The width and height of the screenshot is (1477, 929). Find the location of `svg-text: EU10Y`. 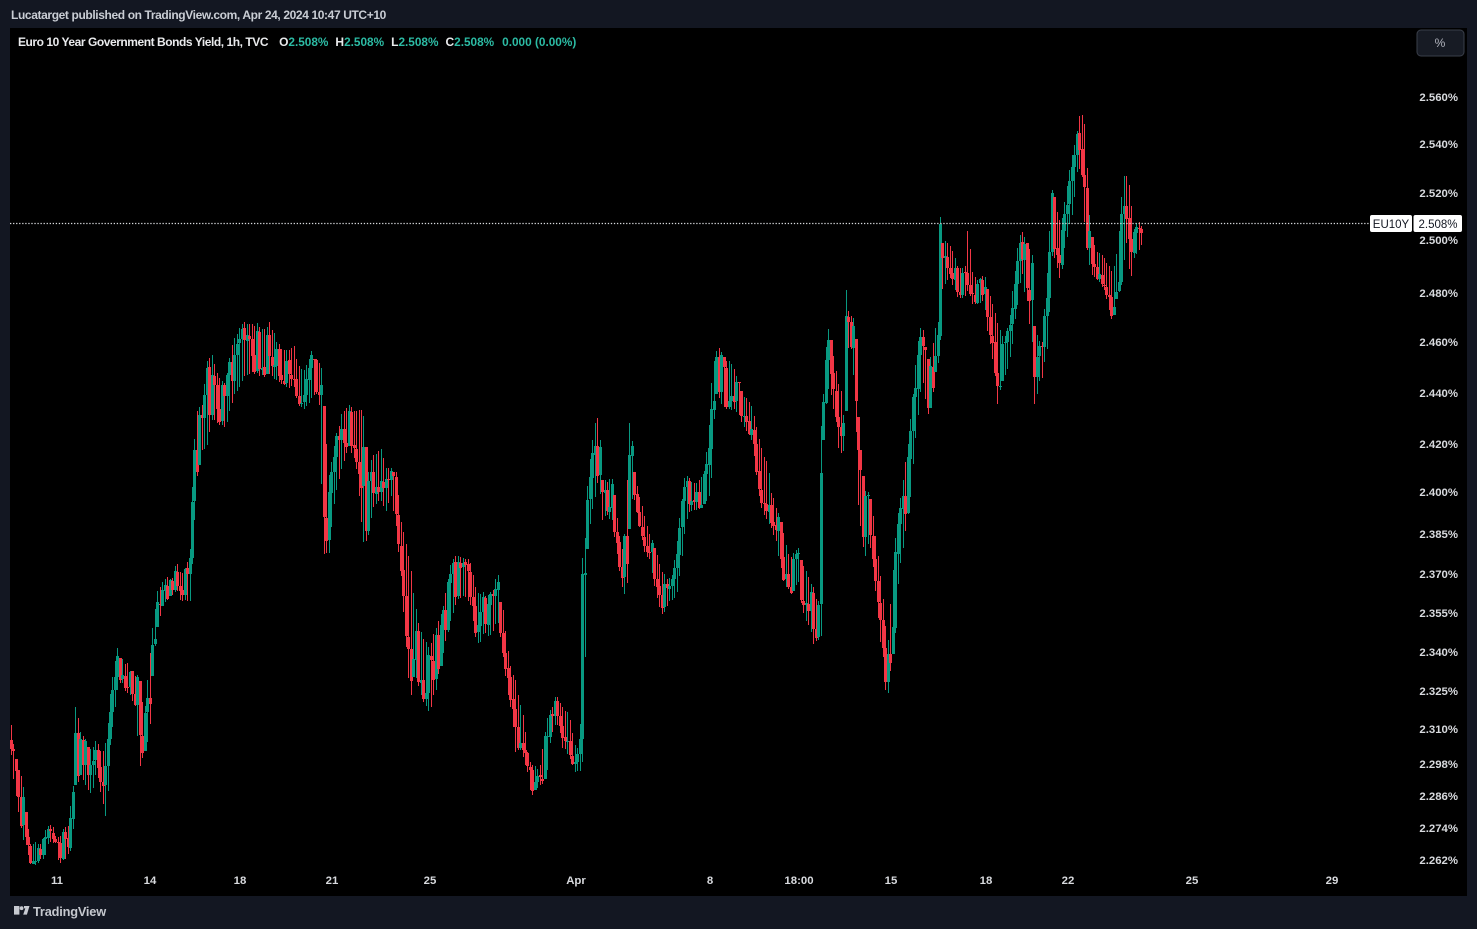

svg-text: EU10Y is located at coordinates (1391, 225).